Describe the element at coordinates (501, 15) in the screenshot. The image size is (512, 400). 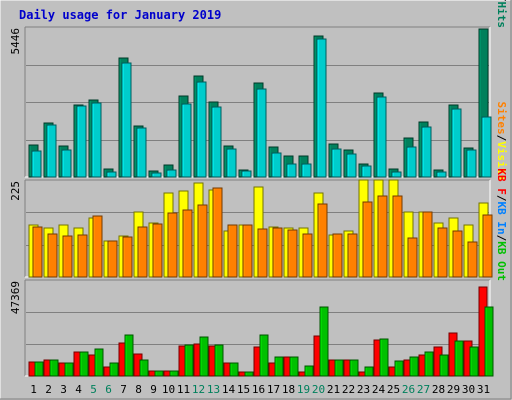
I see `legend-entry: Hits` at that location.